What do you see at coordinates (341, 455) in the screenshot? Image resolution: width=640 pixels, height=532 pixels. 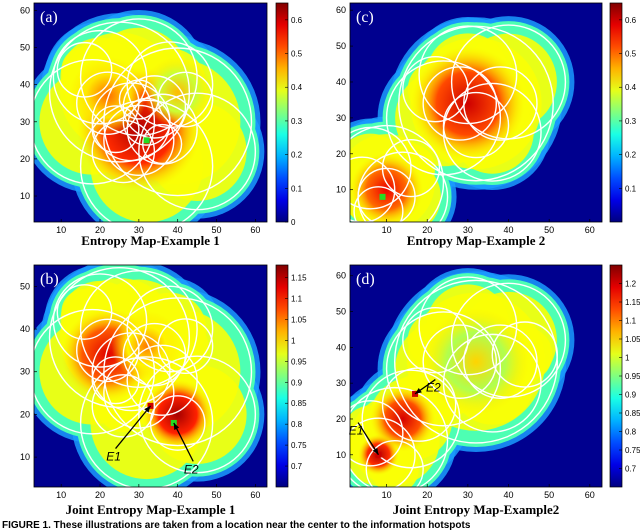 I see `y-tick-label: 10` at bounding box center [341, 455].